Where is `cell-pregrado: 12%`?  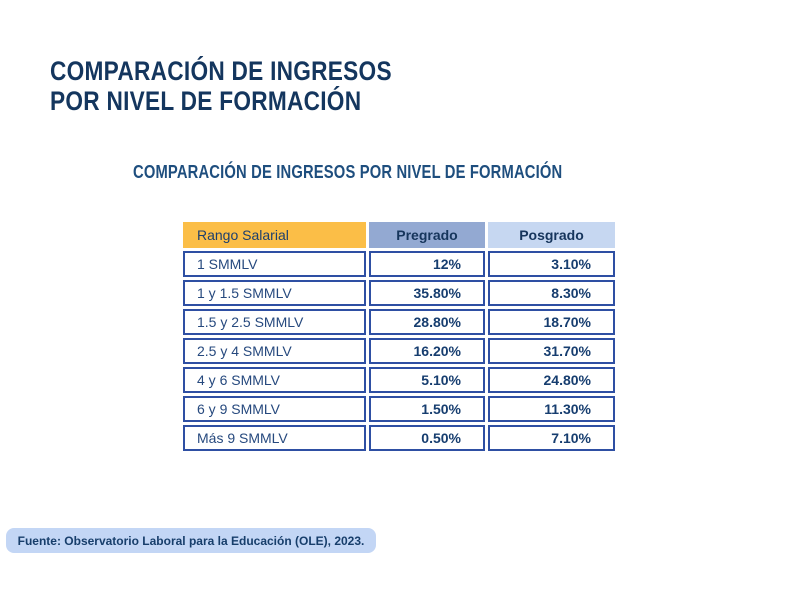
cell-pregrado: 12% is located at coordinates (427, 264).